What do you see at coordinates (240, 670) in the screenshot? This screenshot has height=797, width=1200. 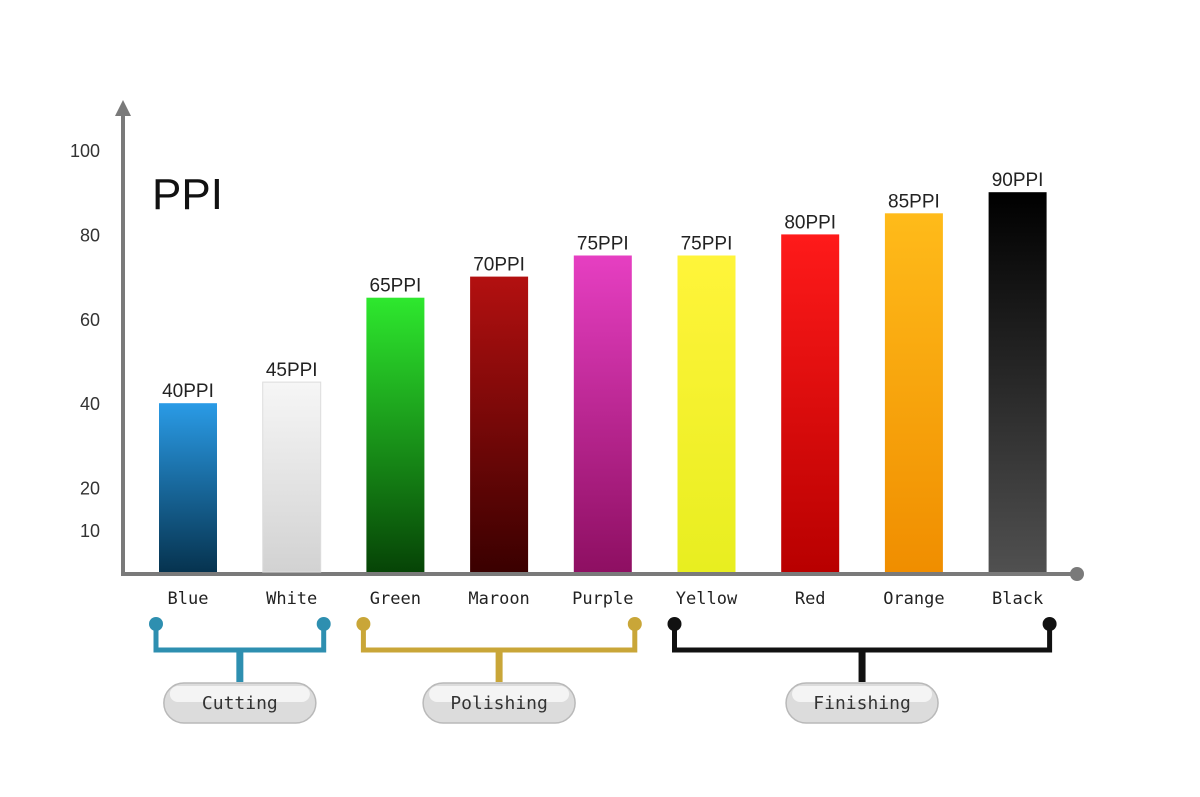 I see `group-cutting: Cutting` at bounding box center [240, 670].